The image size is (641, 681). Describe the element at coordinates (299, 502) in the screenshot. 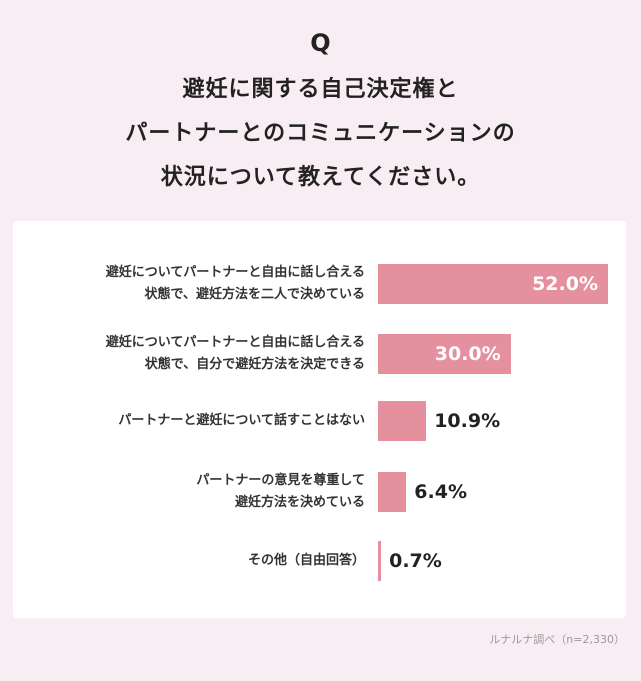

I see `category-label-line: 避妊方法を決めている` at that location.